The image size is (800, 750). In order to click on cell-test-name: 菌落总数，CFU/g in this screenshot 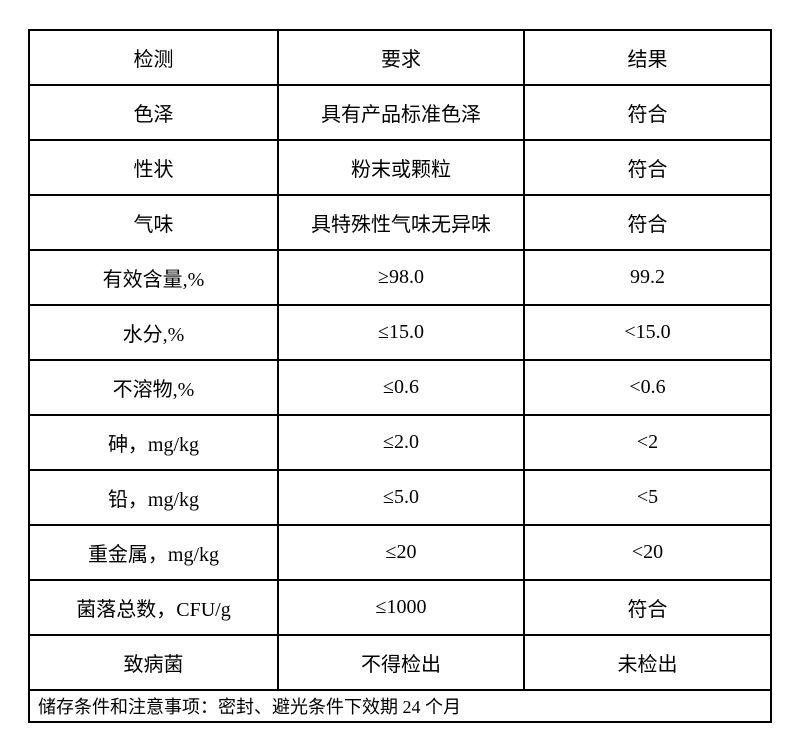, I will do `click(153, 607)`.